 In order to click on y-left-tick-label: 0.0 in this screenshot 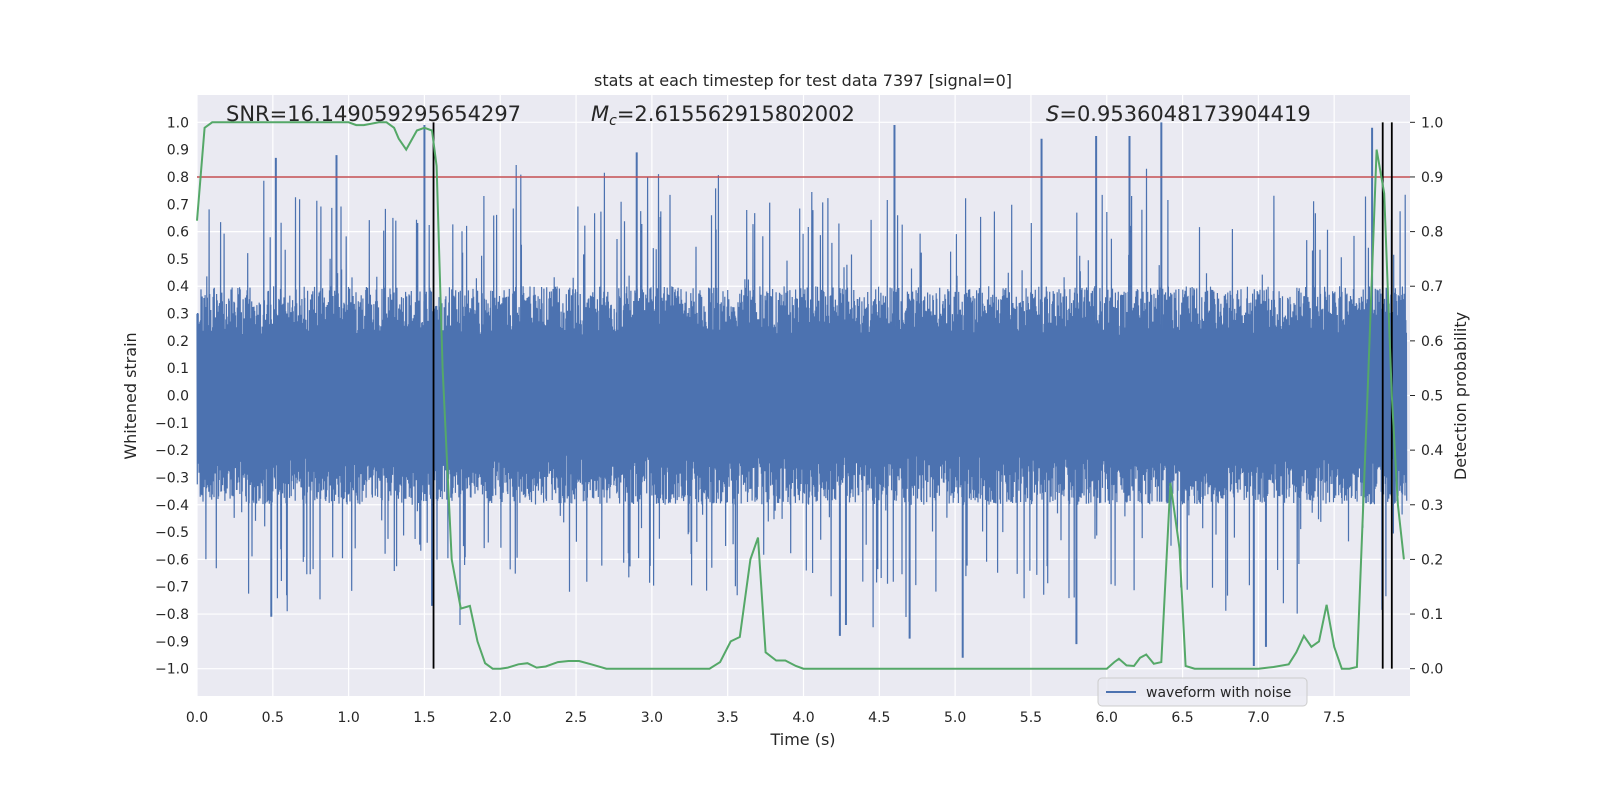, I will do `click(178, 397)`.